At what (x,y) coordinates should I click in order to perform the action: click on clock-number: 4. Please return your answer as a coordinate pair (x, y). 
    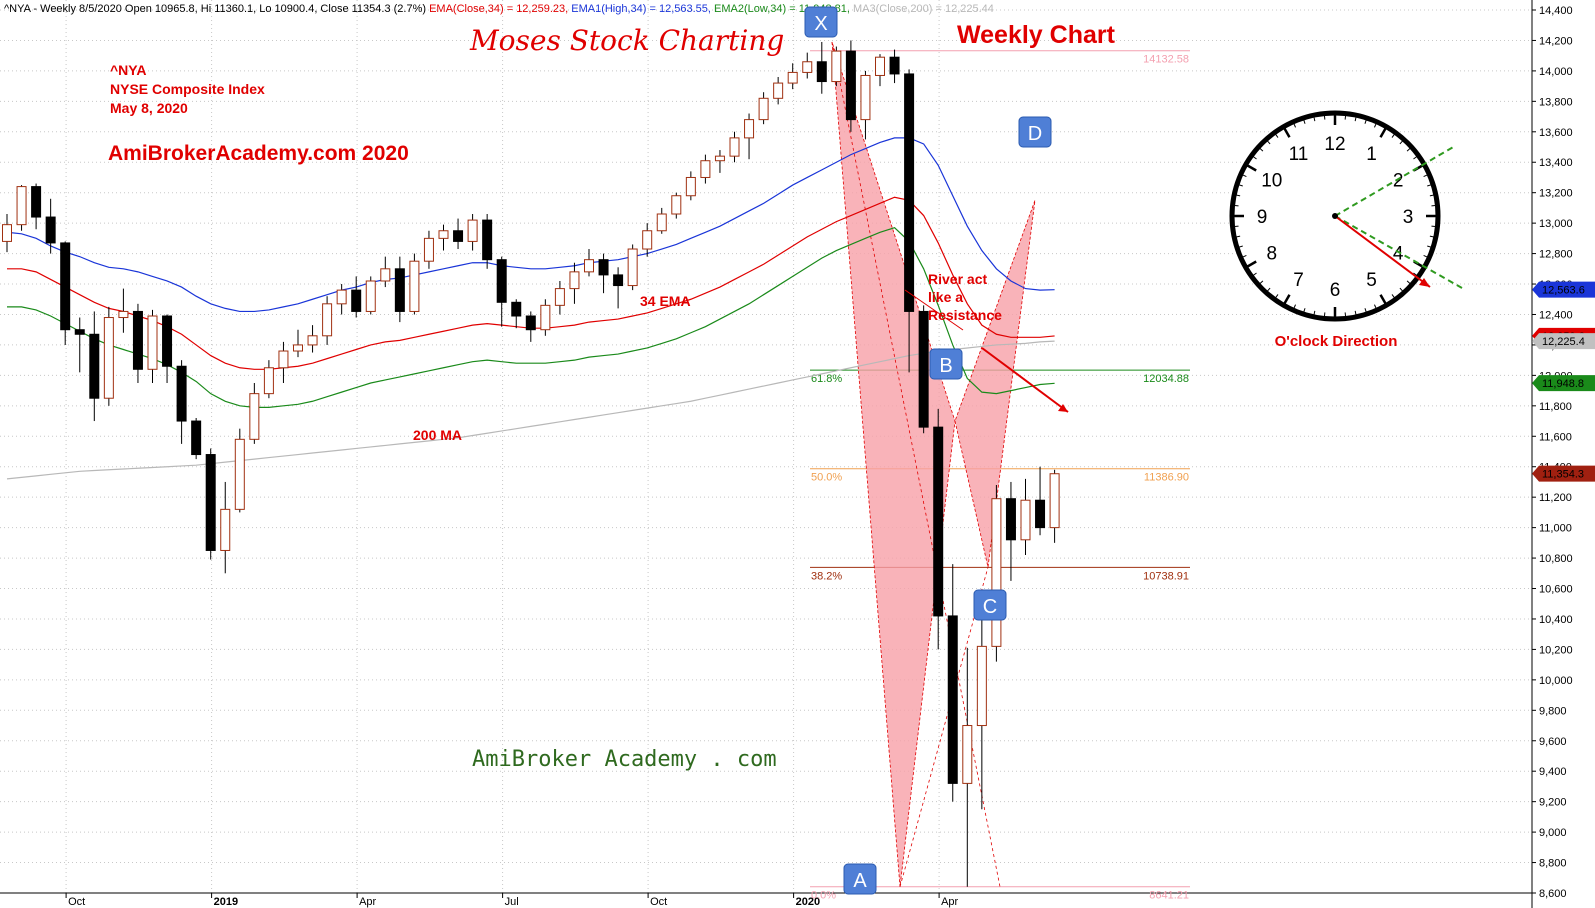
    Looking at the image, I should click on (1398, 254).